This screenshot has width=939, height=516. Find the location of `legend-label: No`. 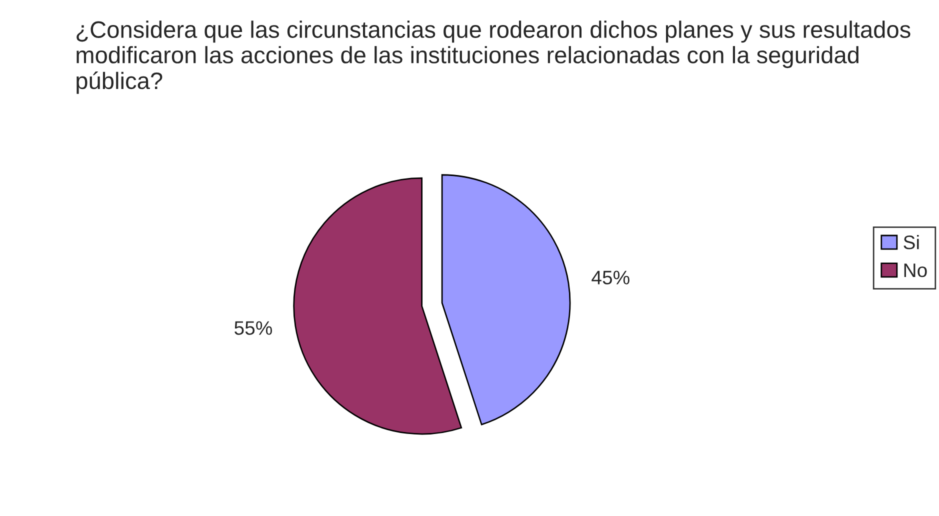

legend-label: No is located at coordinates (915, 271).